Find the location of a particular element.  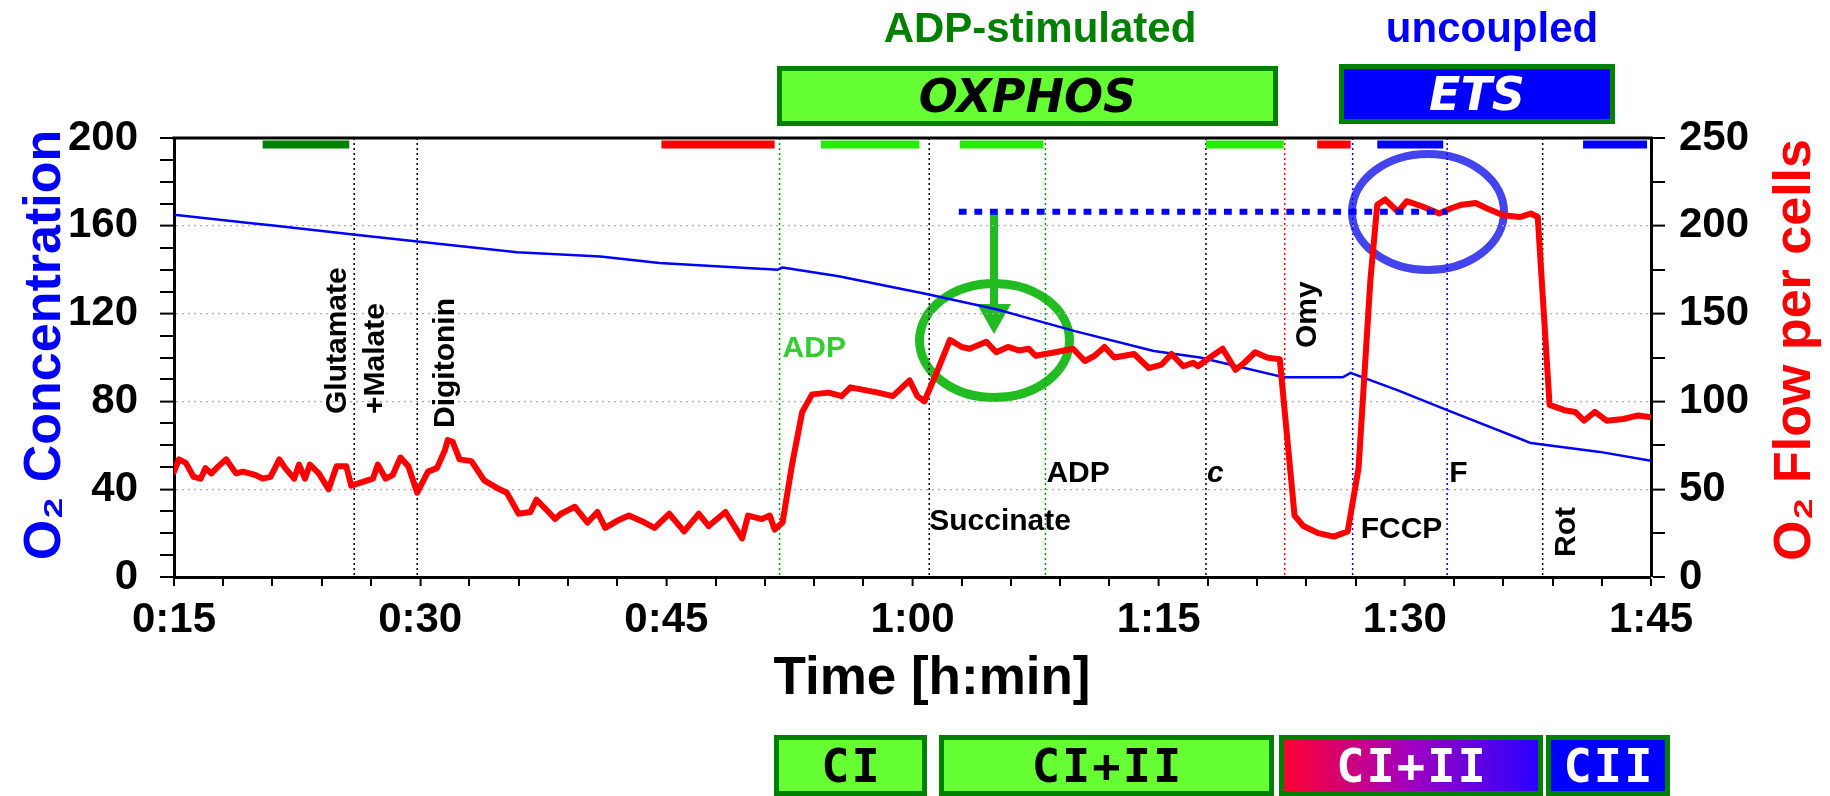

label-box: OXPHOS is located at coordinates (1027, 96).